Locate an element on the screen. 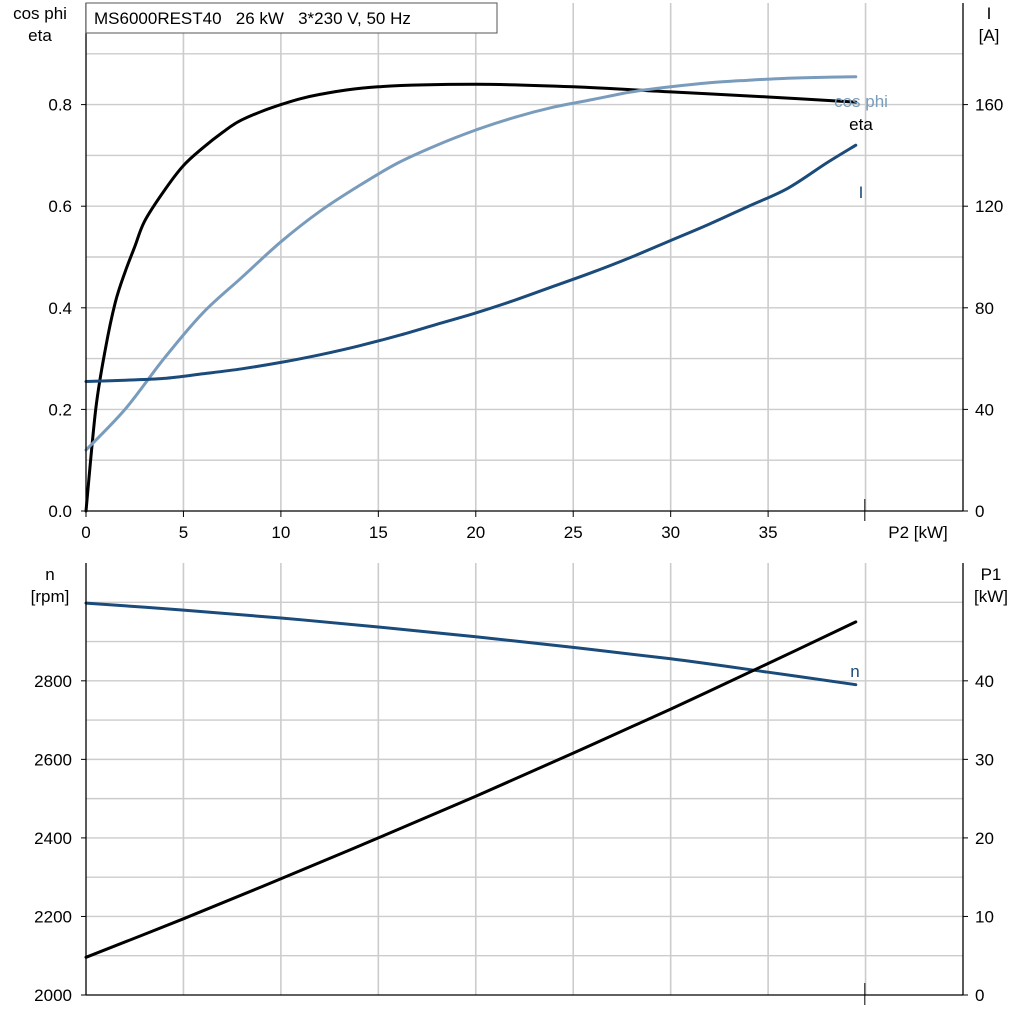 The image size is (1024, 1024). top-series-cos-phi-label: cos phi is located at coordinates (861, 101).